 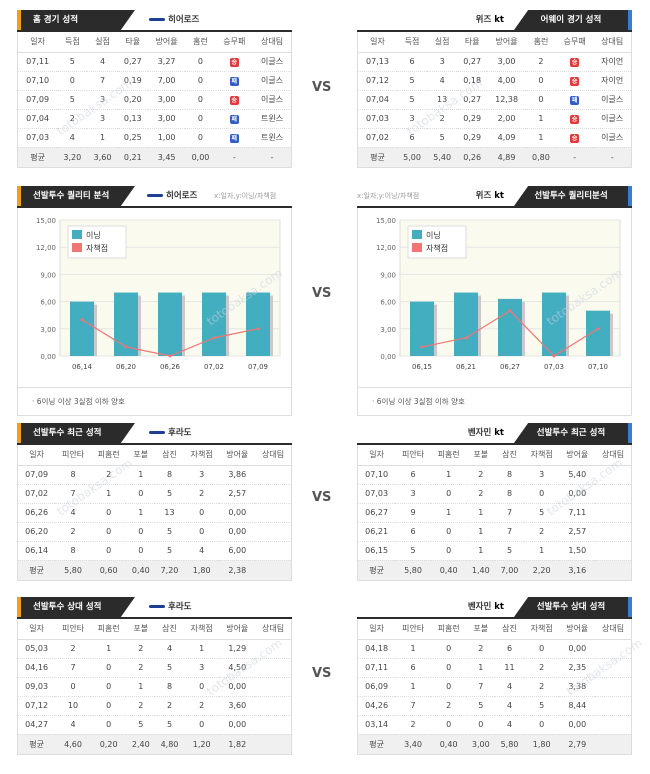 What do you see at coordinates (442, 100) in the screenshot?
I see `table-cell: 13` at bounding box center [442, 100].